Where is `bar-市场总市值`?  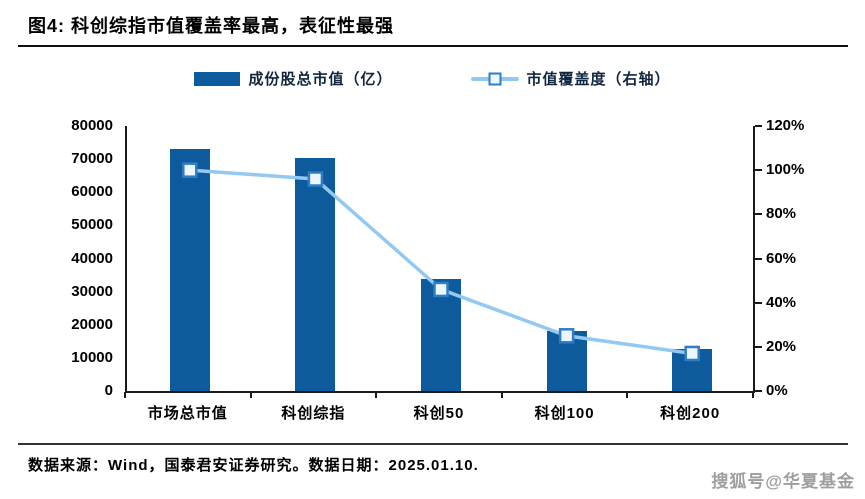
bar-市场总市值 is located at coordinates (189, 270).